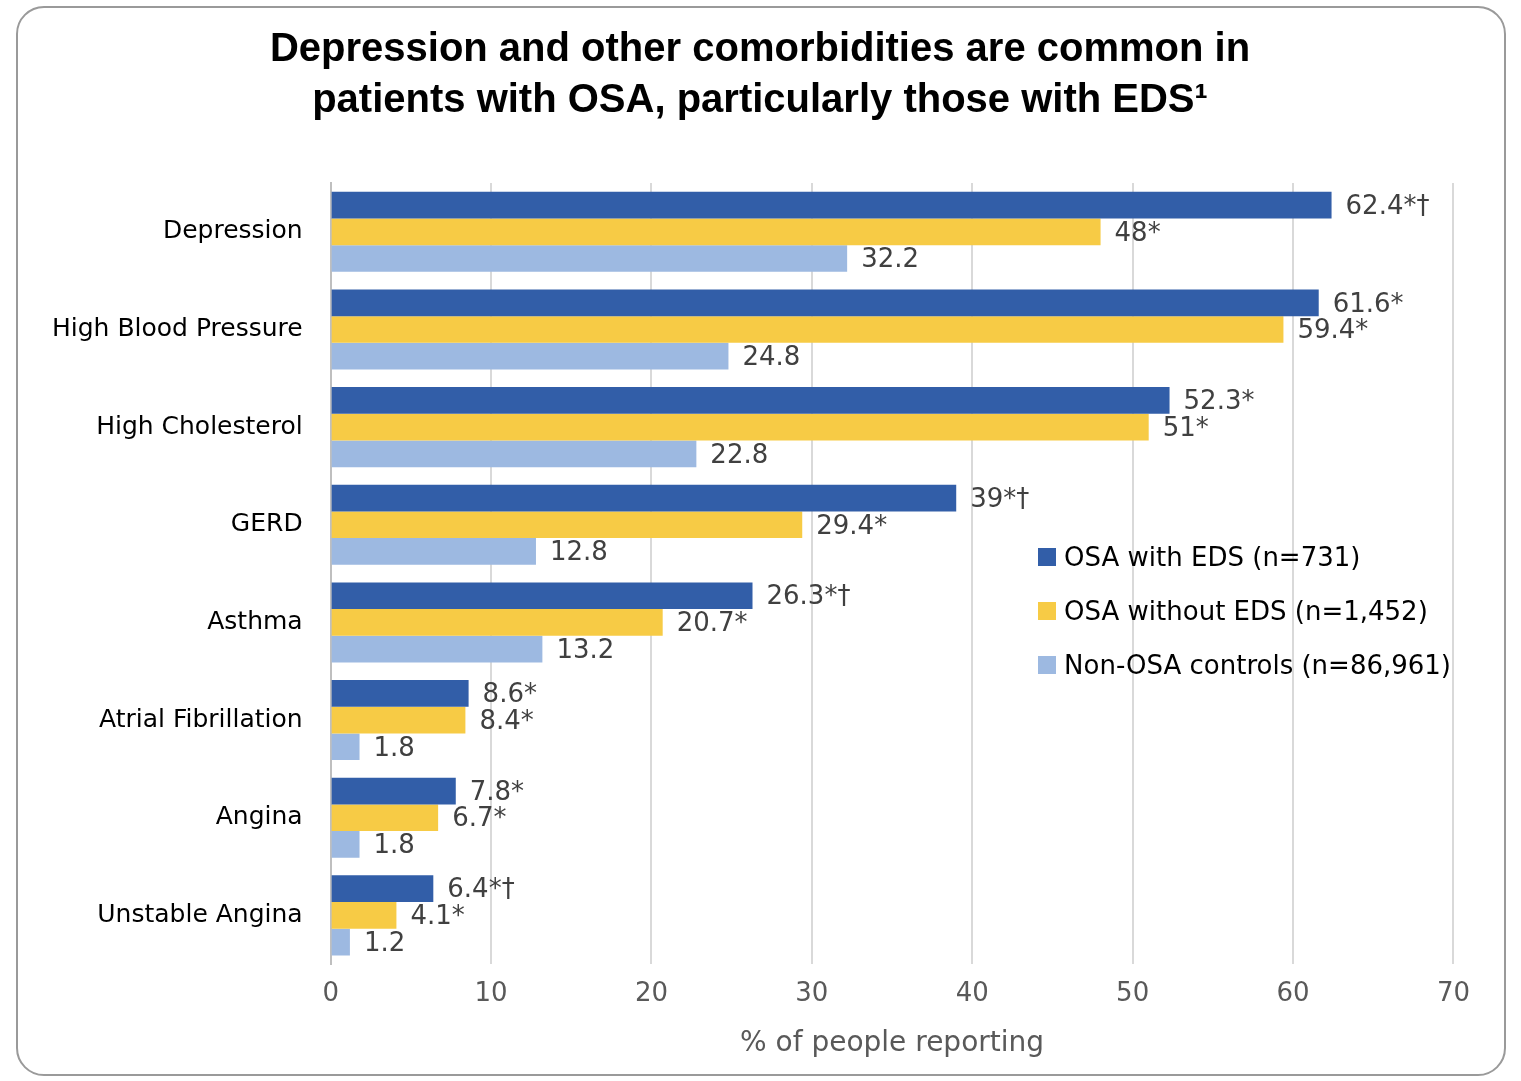 Image resolution: width=1521 pixels, height=1081 pixels. What do you see at coordinates (266, 523) in the screenshot?
I see `y-tick-label: GERD` at bounding box center [266, 523].